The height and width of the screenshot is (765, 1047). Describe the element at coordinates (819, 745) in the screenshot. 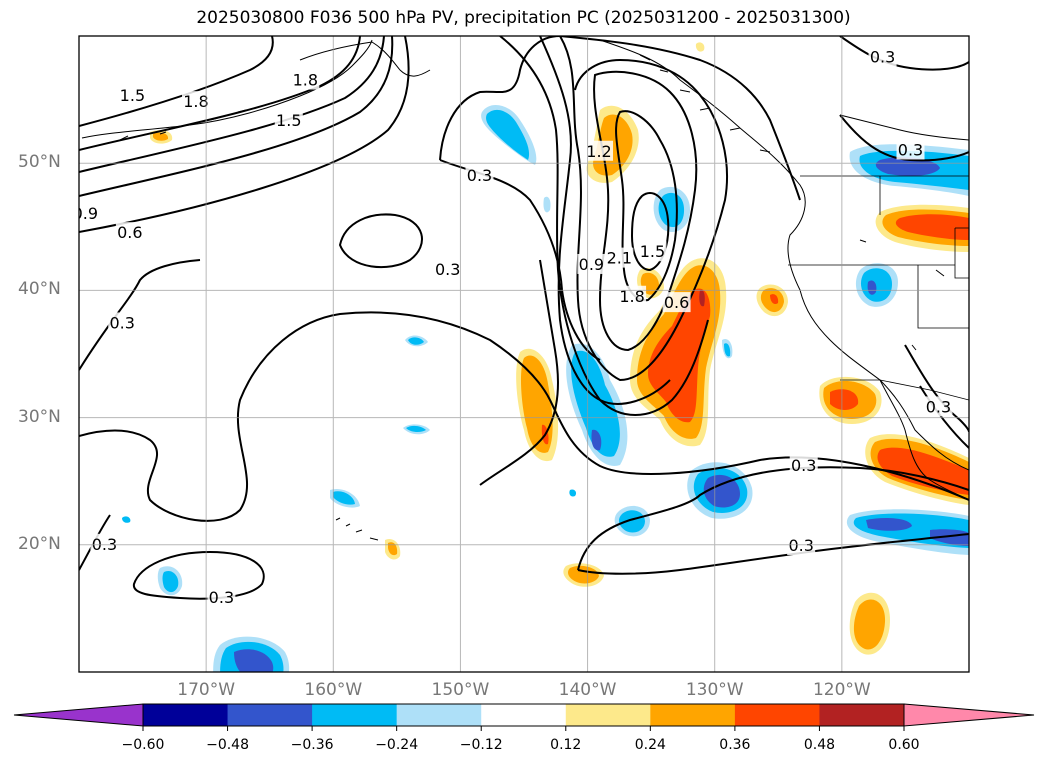

I see `colorbar-tick-label: 0.48` at that location.